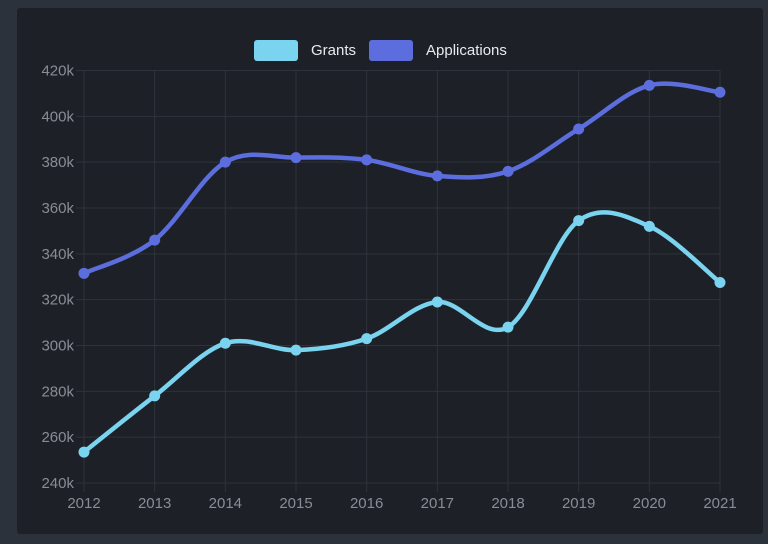 This screenshot has height=544, width=768. I want to click on y-axis-tick-label: 340k, so click(57, 254).